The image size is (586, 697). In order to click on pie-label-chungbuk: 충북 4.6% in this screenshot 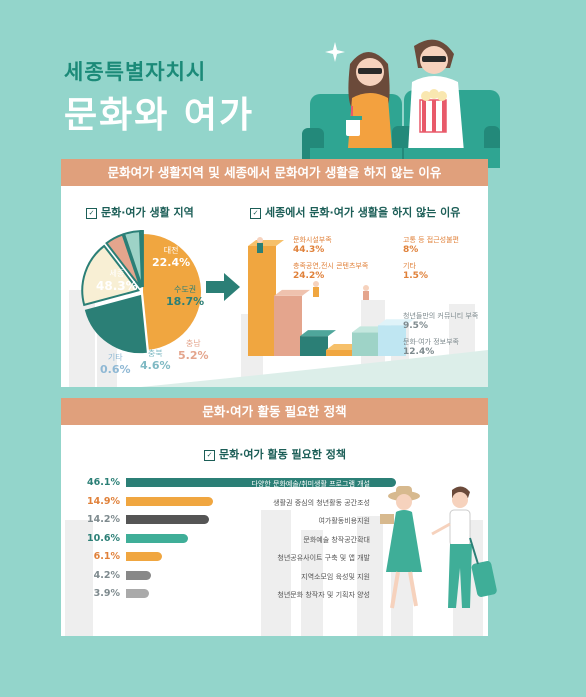, I will do `click(155, 360)`.